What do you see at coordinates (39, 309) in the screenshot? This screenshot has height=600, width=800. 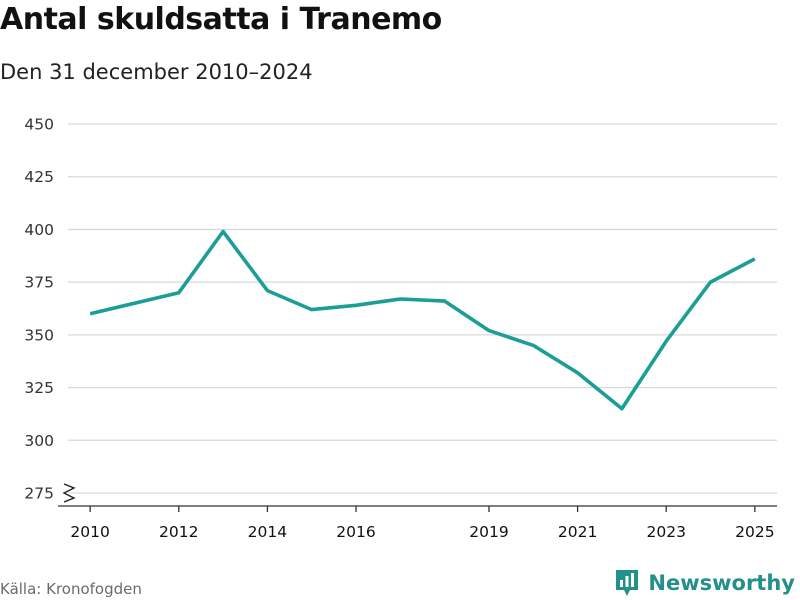 I see `y-axis-ticks: 275 300 325 350 375 400 425 450` at bounding box center [39, 309].